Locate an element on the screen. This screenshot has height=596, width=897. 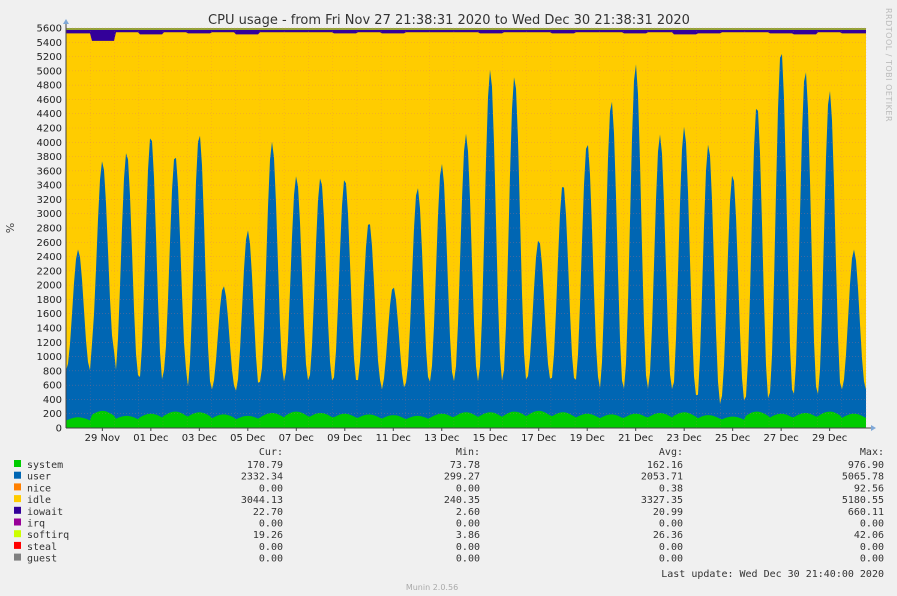
legend-name-system: system is located at coordinates (45, 465).